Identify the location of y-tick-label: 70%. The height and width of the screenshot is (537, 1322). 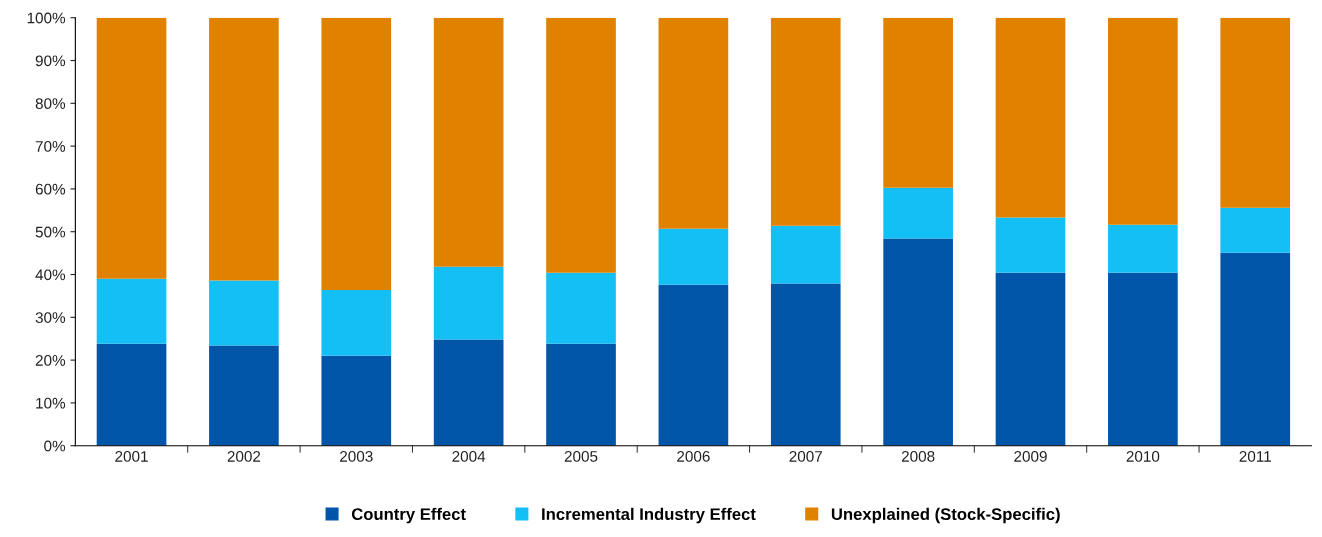
(50, 146).